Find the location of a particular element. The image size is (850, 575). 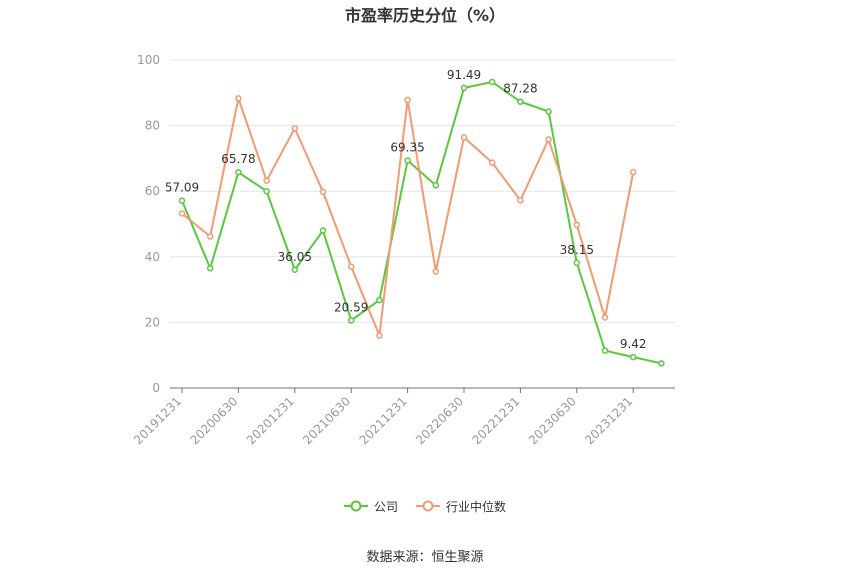

data-label: 69.35 is located at coordinates (407, 148).